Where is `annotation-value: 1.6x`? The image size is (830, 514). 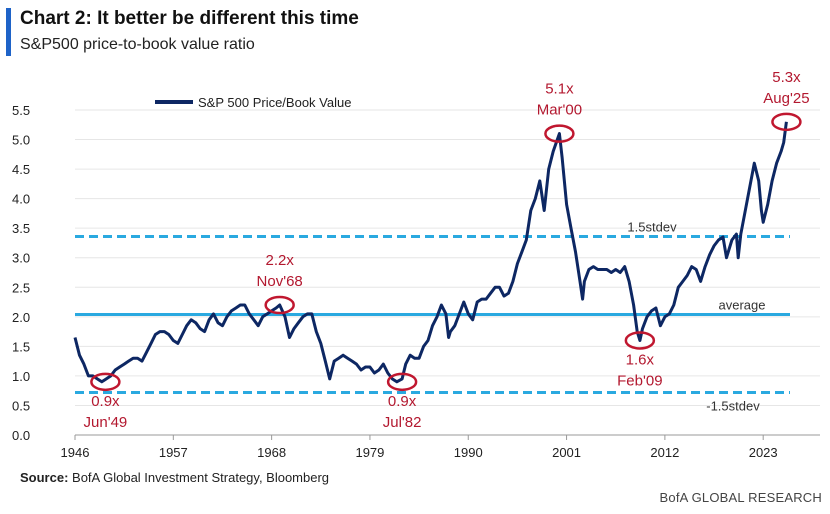 annotation-value: 1.6x is located at coordinates (640, 359).